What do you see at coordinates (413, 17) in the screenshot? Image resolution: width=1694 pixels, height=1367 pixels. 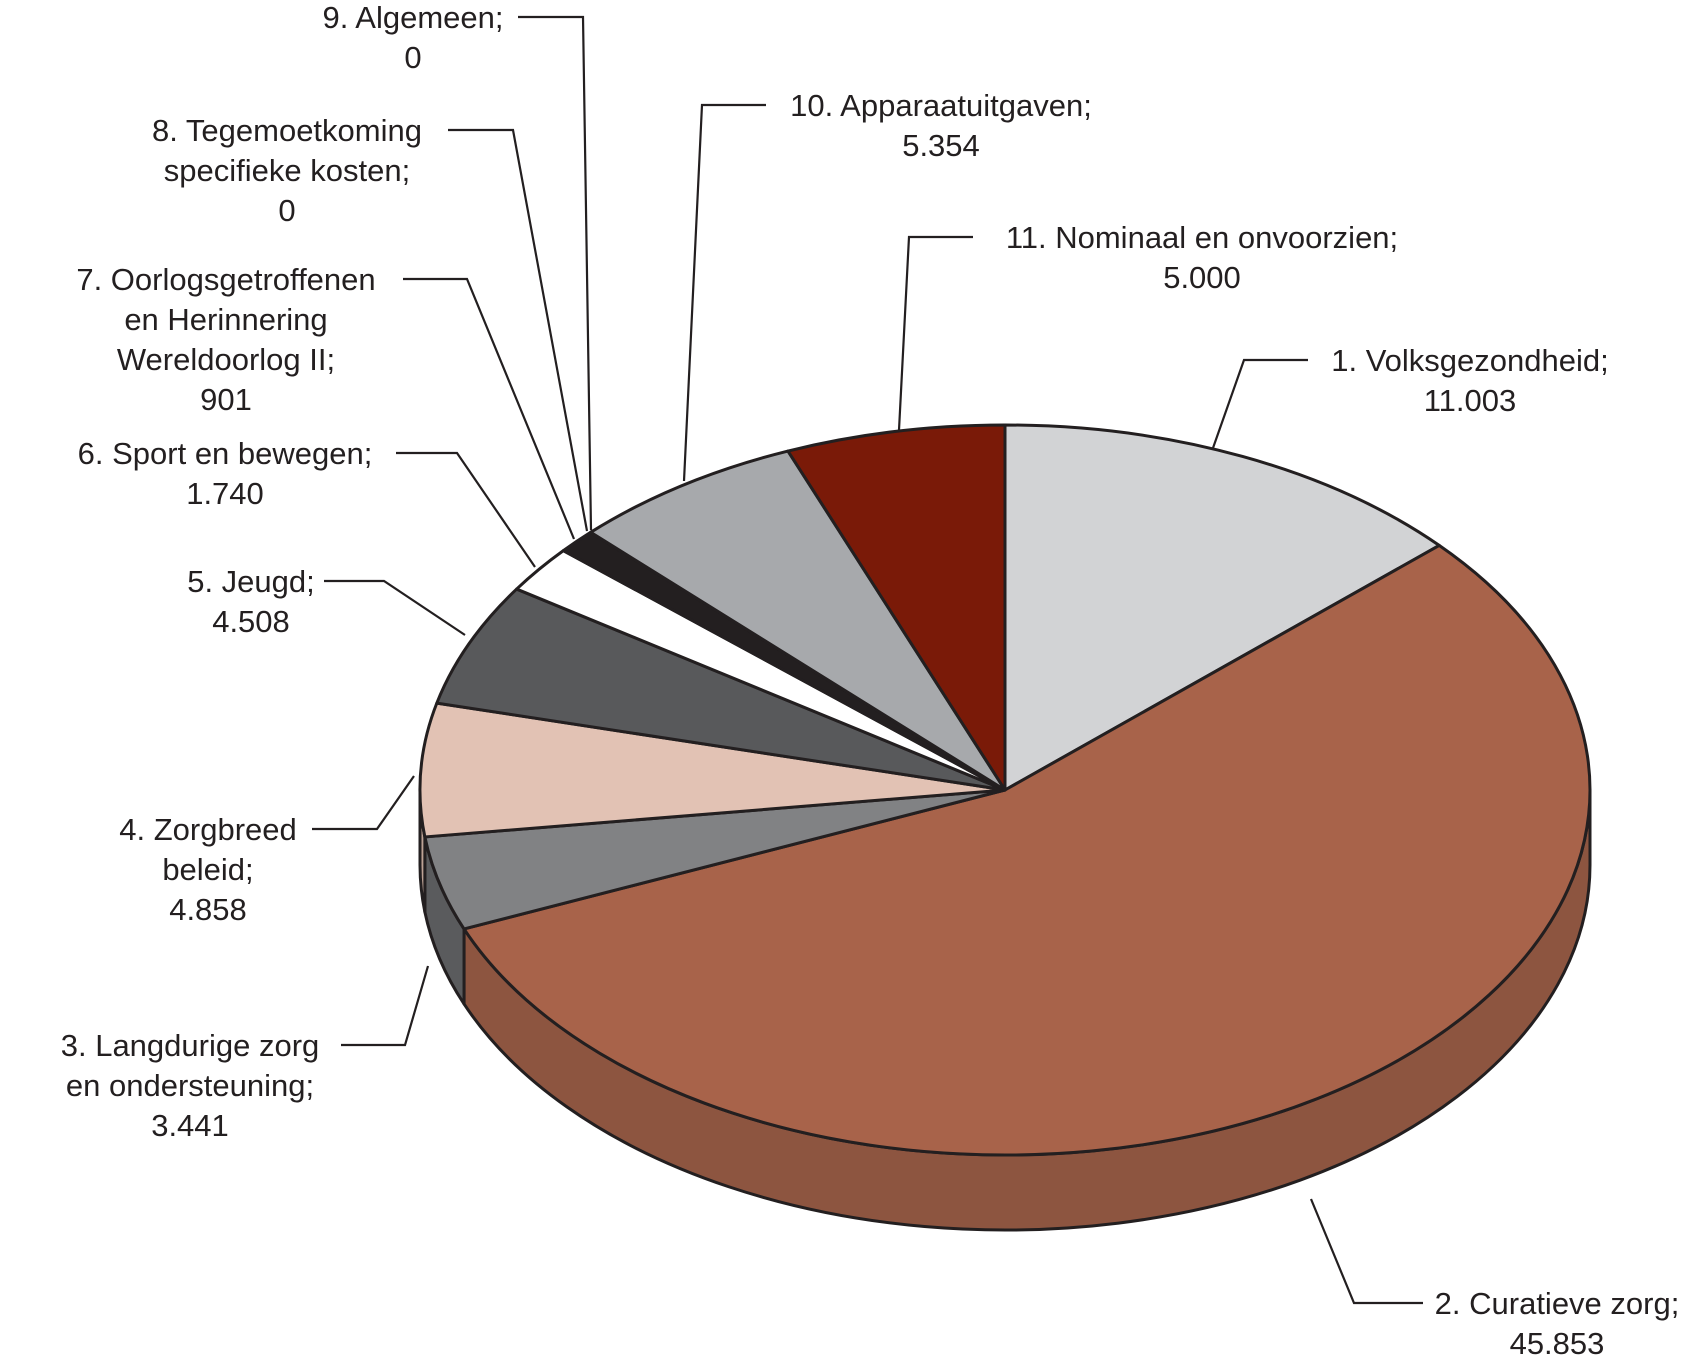 I see `slice-label-9-line-1: 9. Algemeen;` at bounding box center [413, 17].